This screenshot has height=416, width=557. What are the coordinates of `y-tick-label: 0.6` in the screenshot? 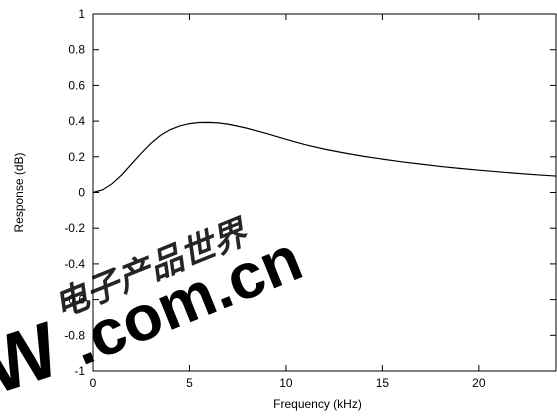 It's located at (76, 85).